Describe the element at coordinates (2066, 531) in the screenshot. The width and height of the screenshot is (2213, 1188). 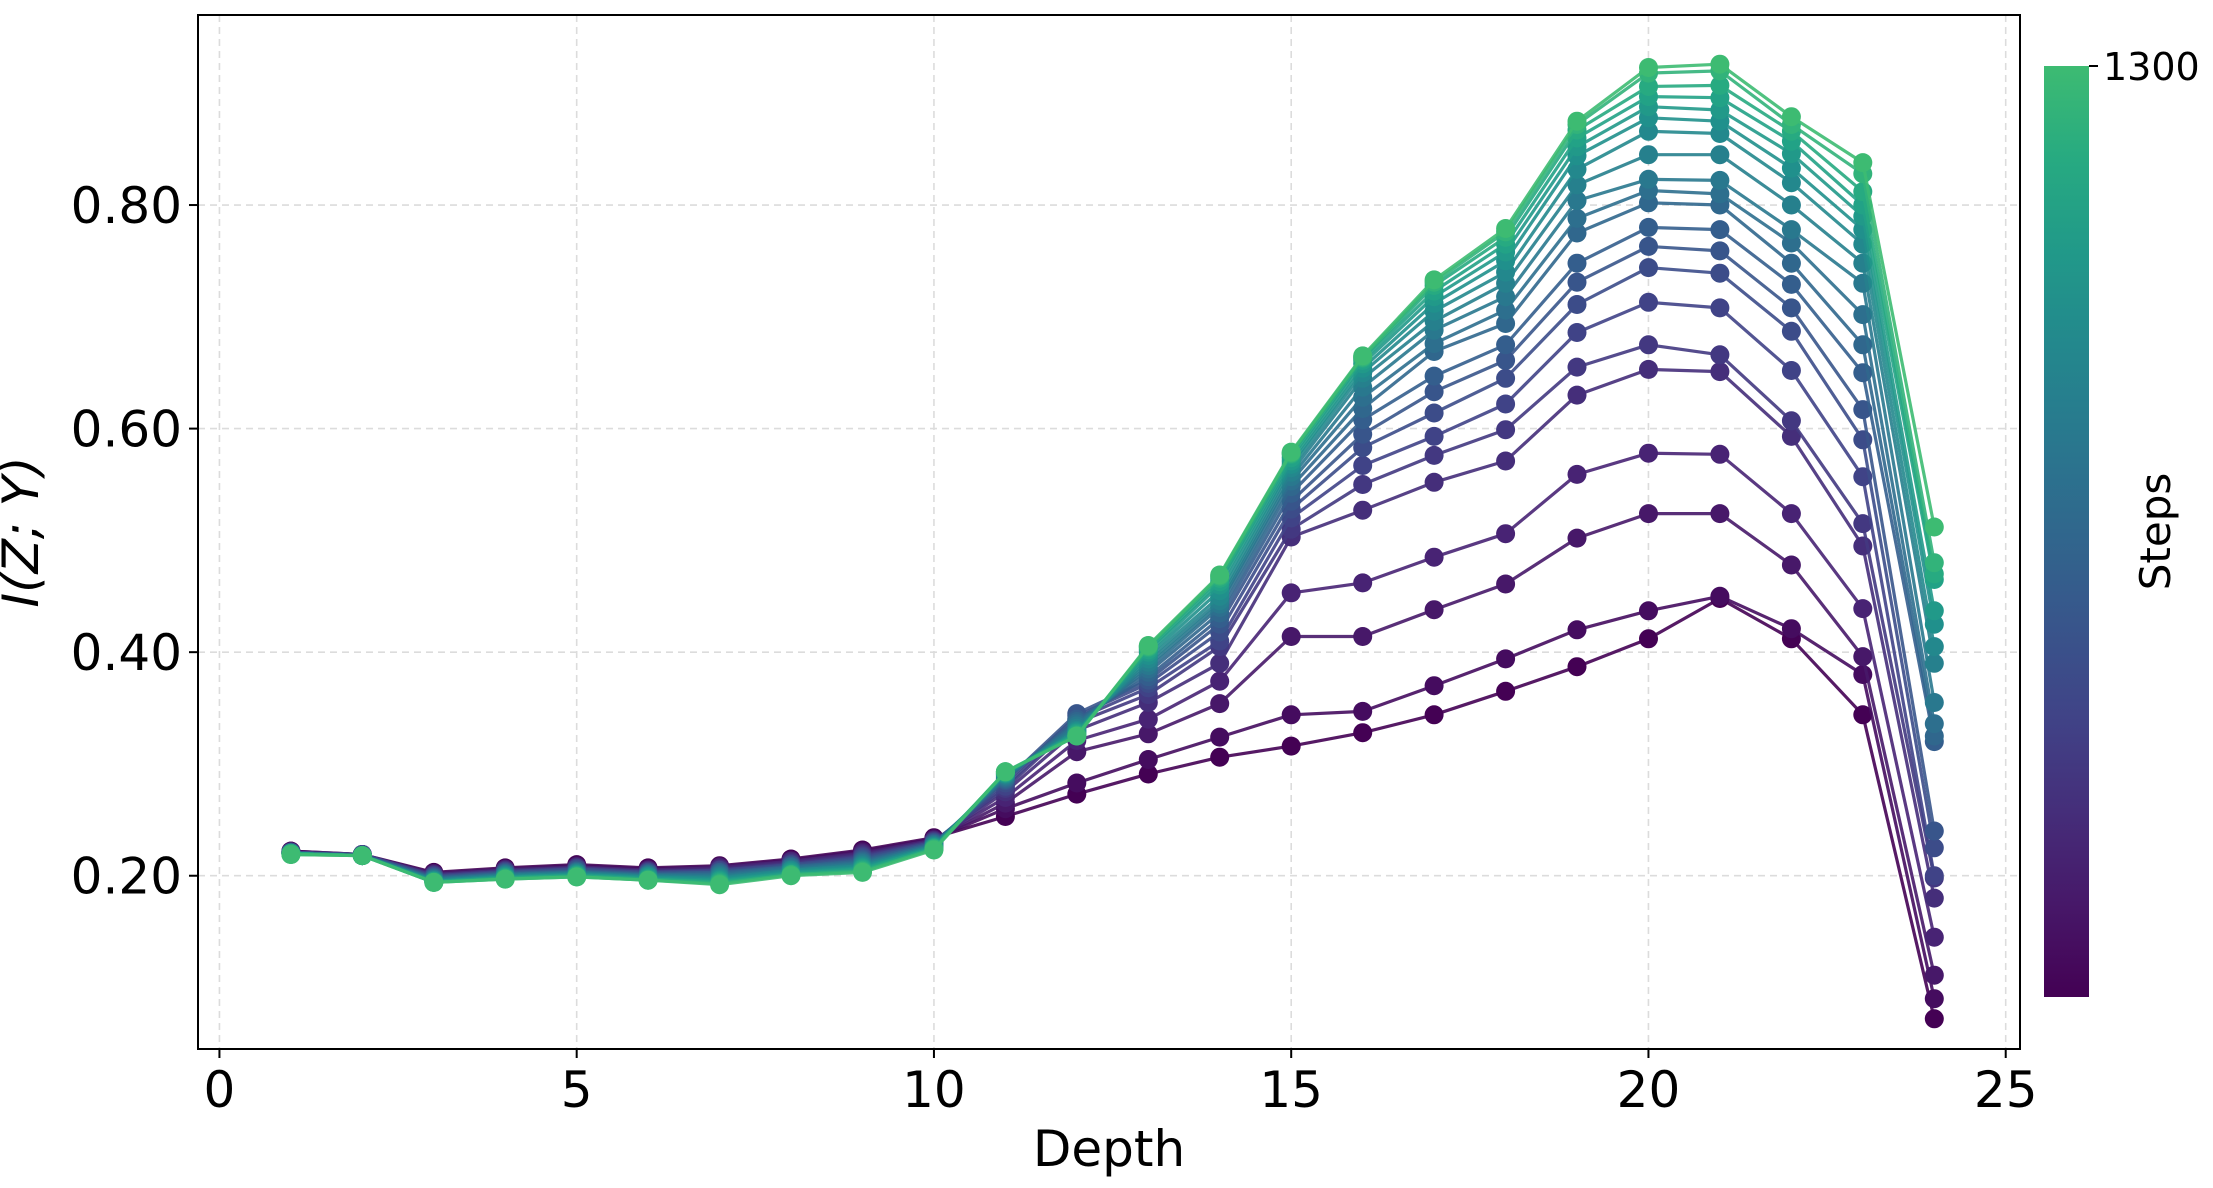
I see `colorbar-gradient` at that location.